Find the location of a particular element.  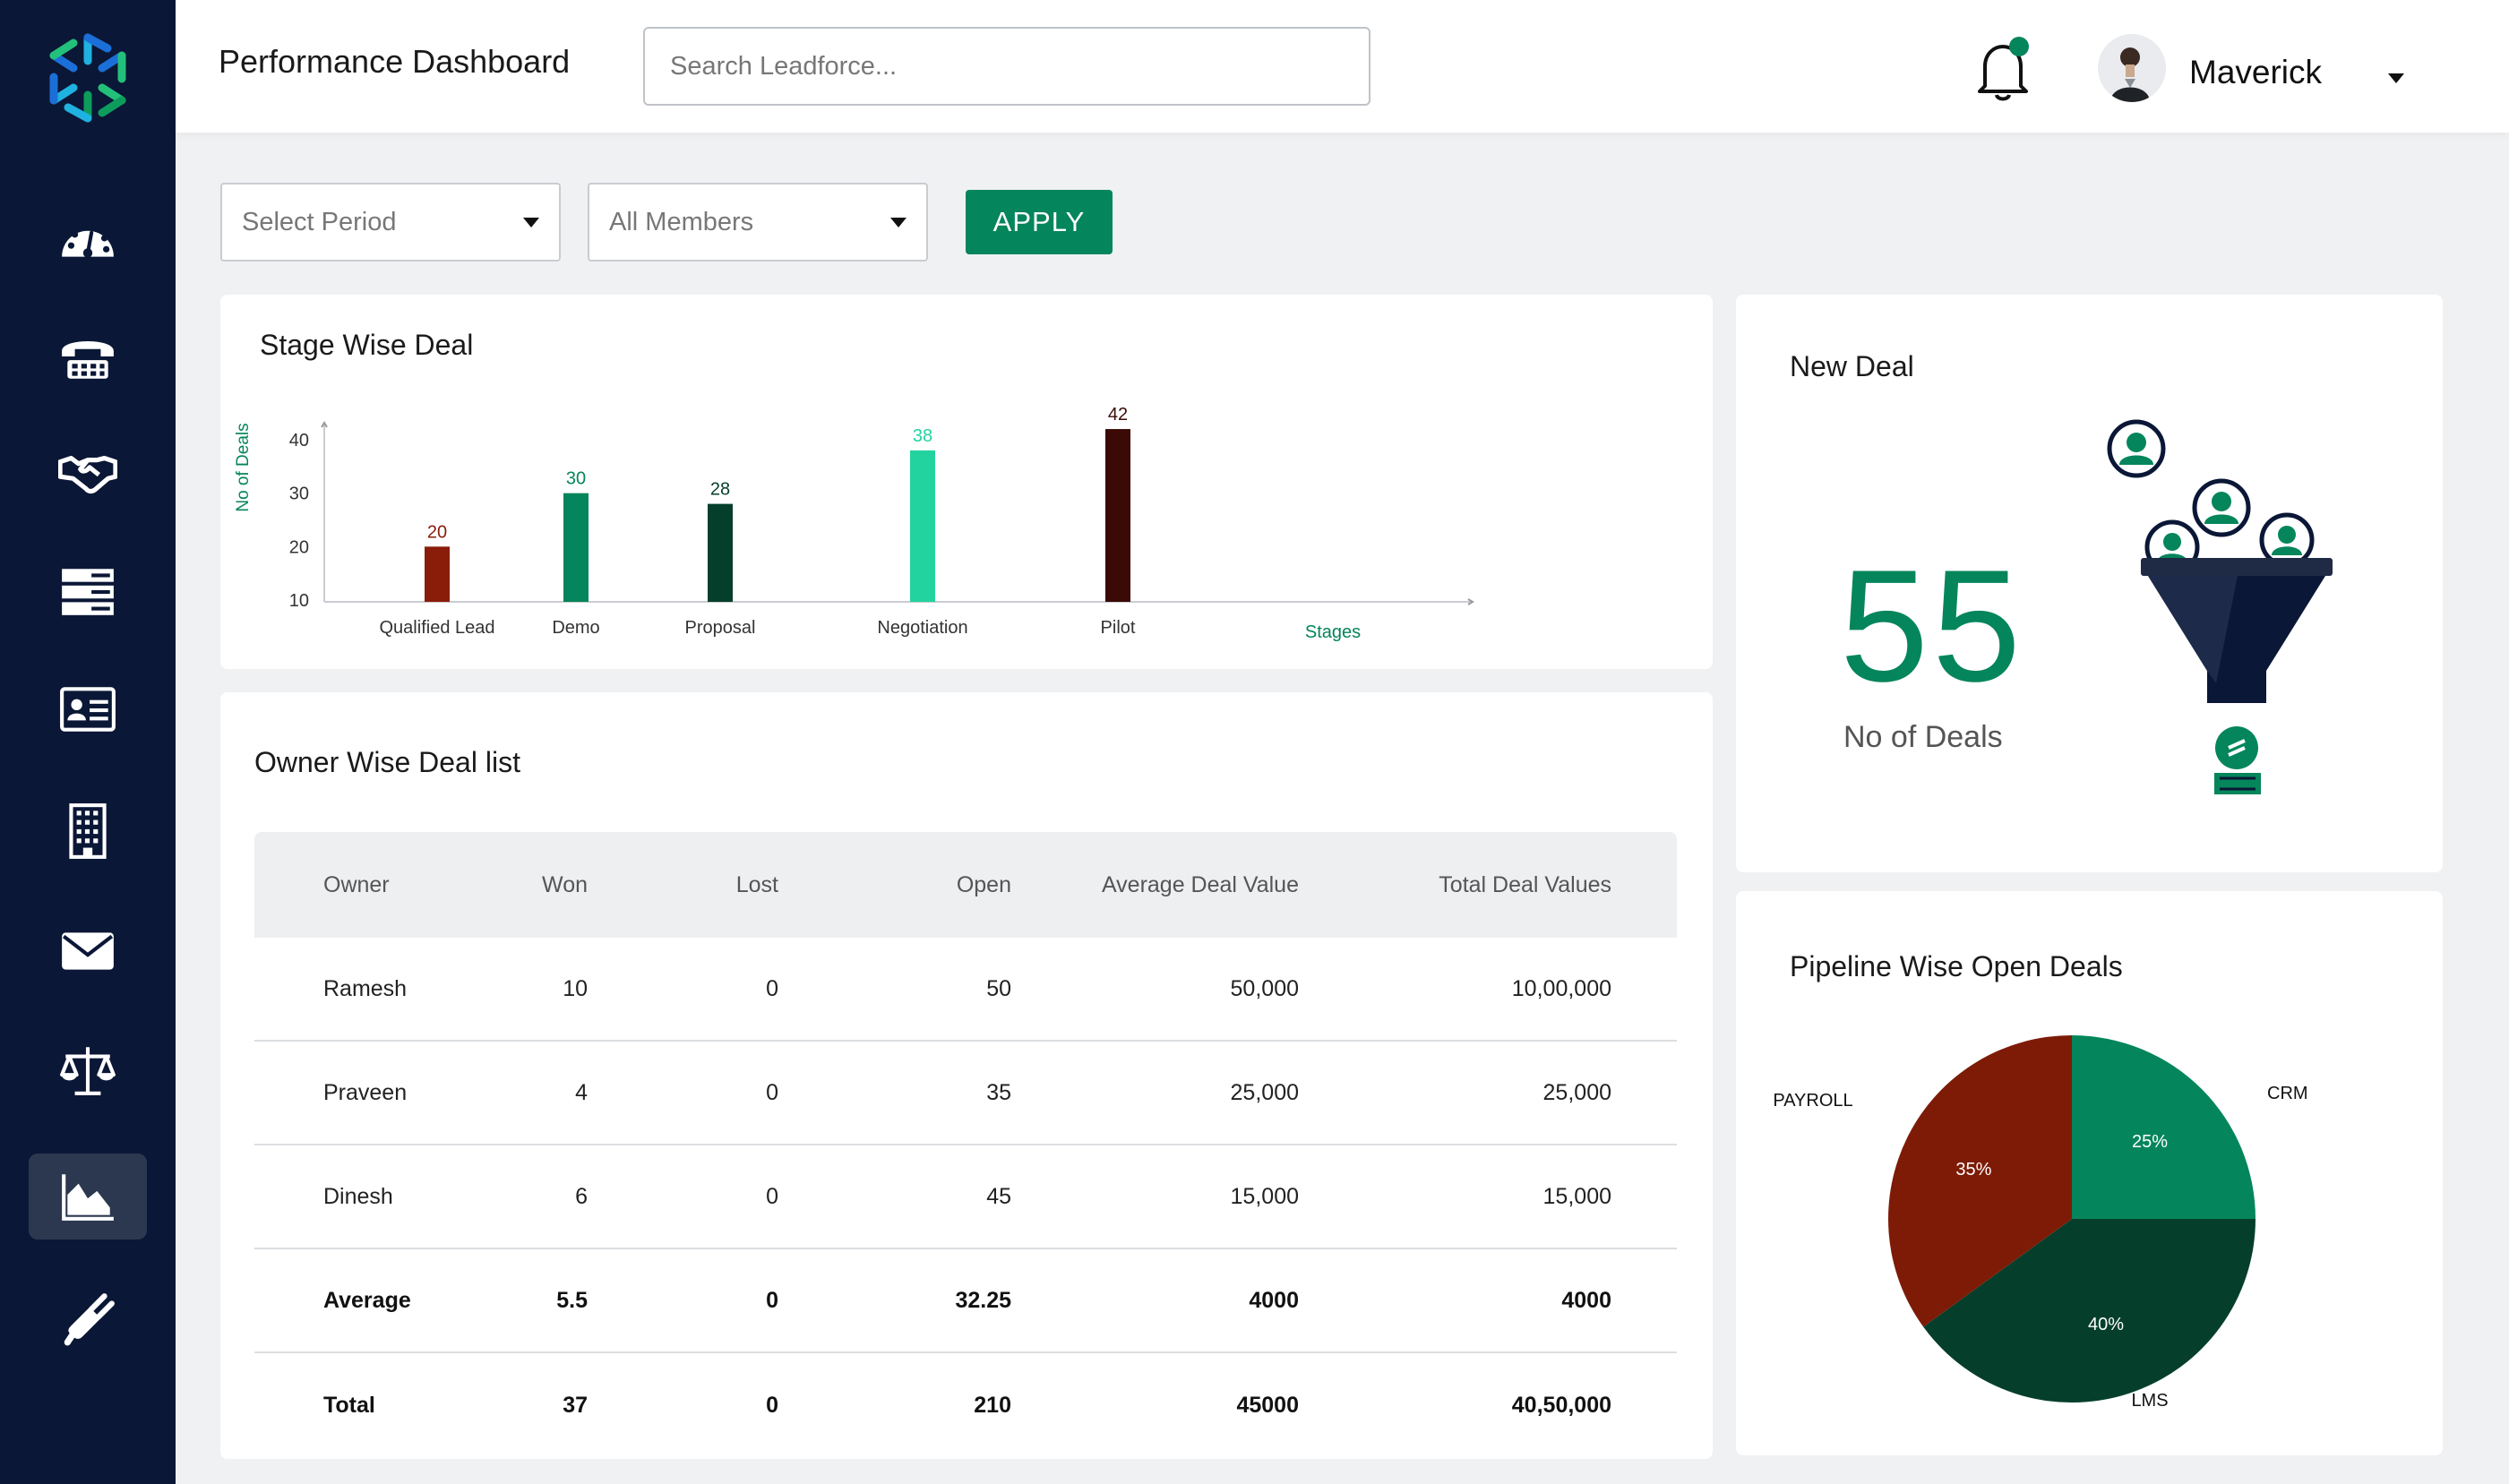

pipeline-pie-chart: 25% CRM 40% LMS 35% PAYROLL is located at coordinates (2041, 1223).